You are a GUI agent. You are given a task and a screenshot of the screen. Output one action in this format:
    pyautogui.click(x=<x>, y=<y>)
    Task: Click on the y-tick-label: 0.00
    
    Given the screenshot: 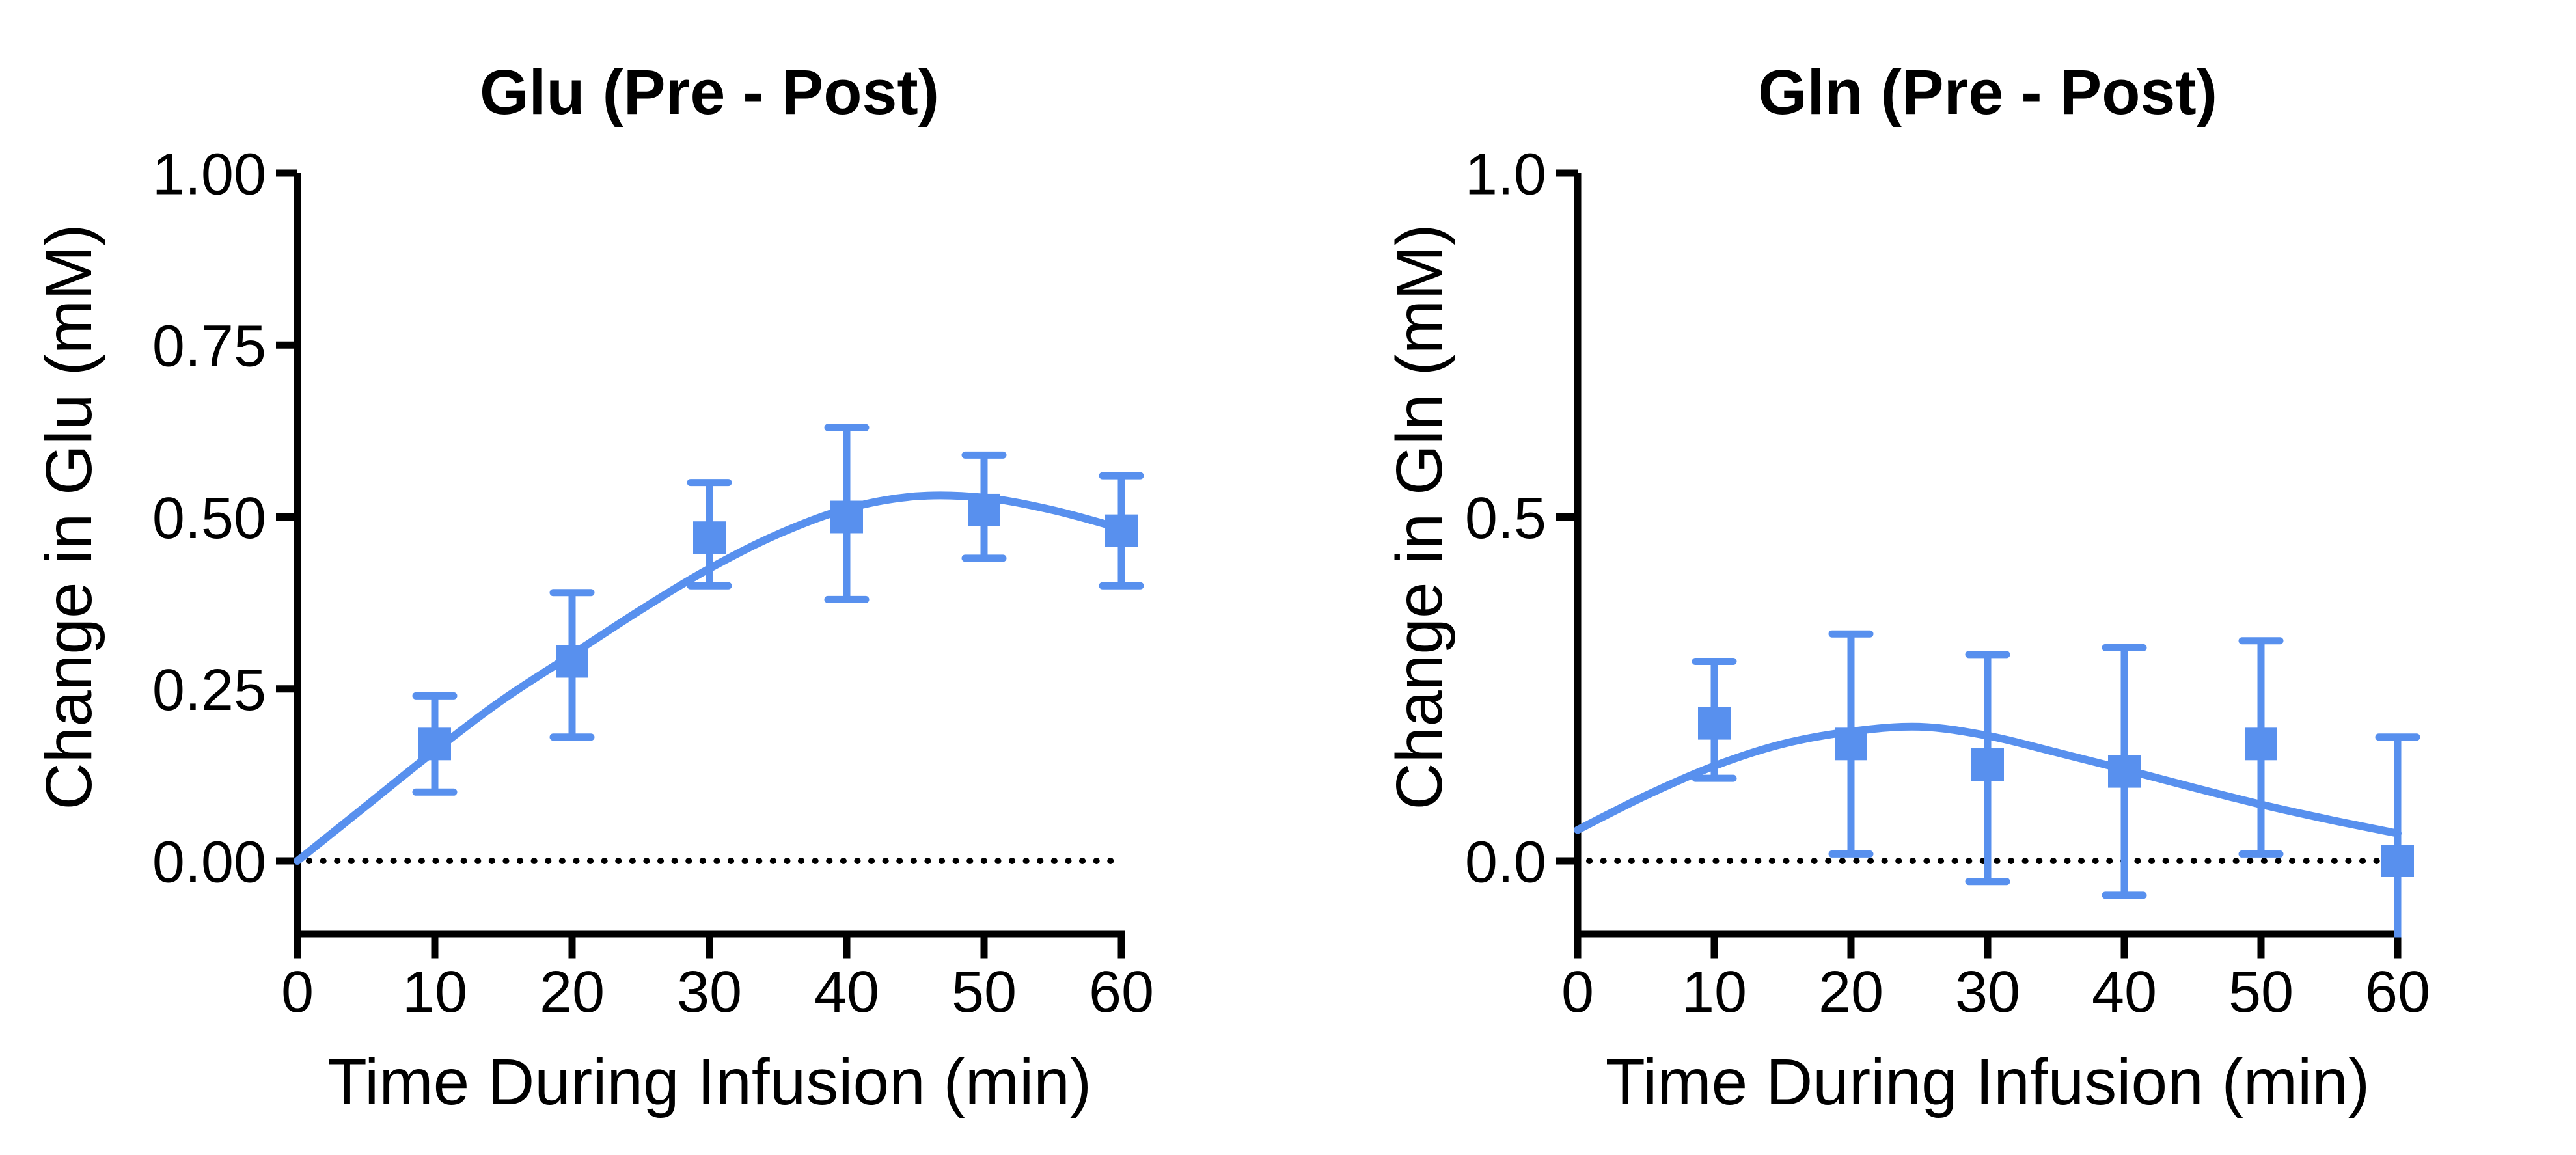 What is the action you would take?
    pyautogui.click(x=209, y=863)
    